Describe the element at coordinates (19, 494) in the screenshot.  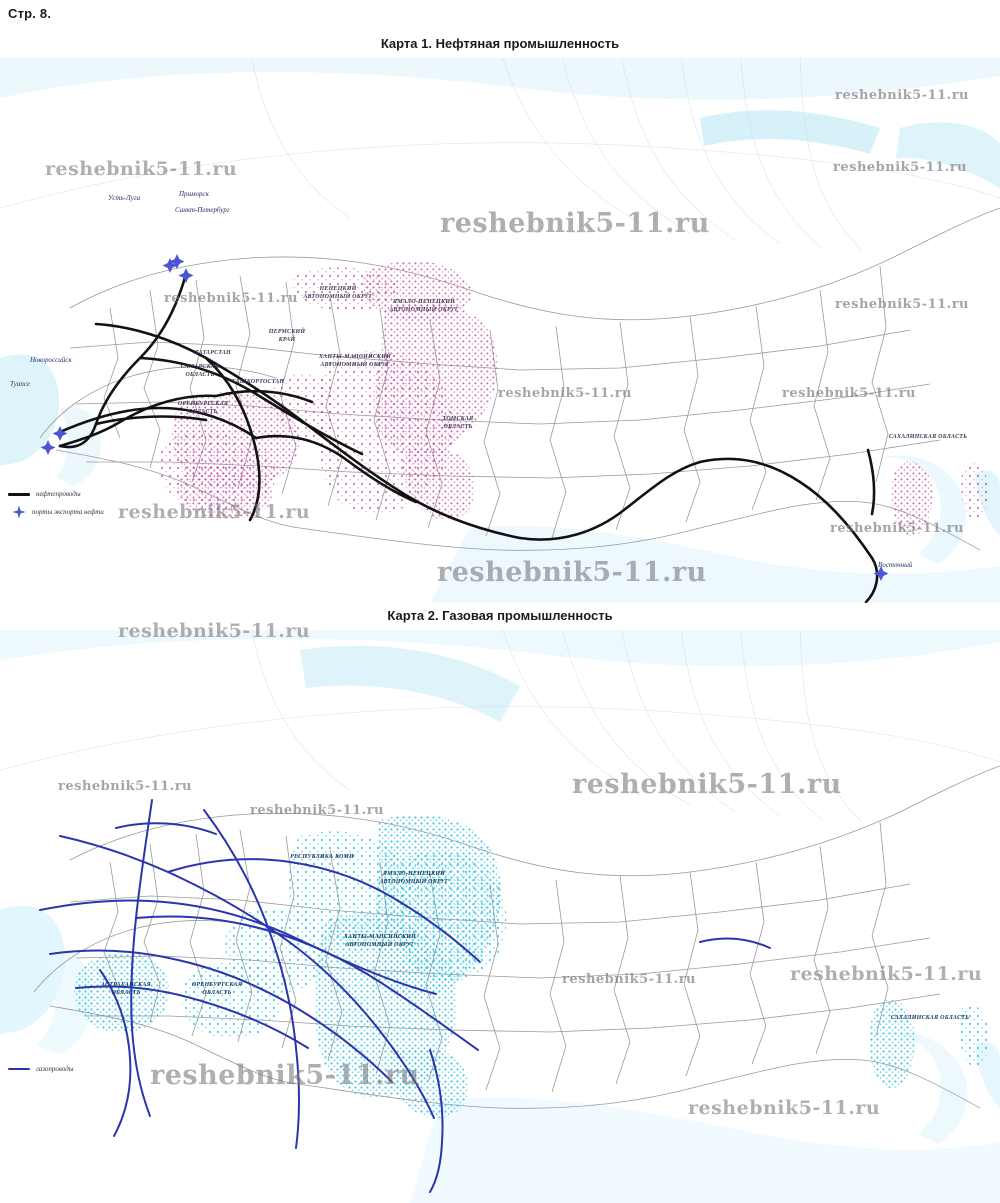
I see `oil-pipeline-line-icon` at that location.